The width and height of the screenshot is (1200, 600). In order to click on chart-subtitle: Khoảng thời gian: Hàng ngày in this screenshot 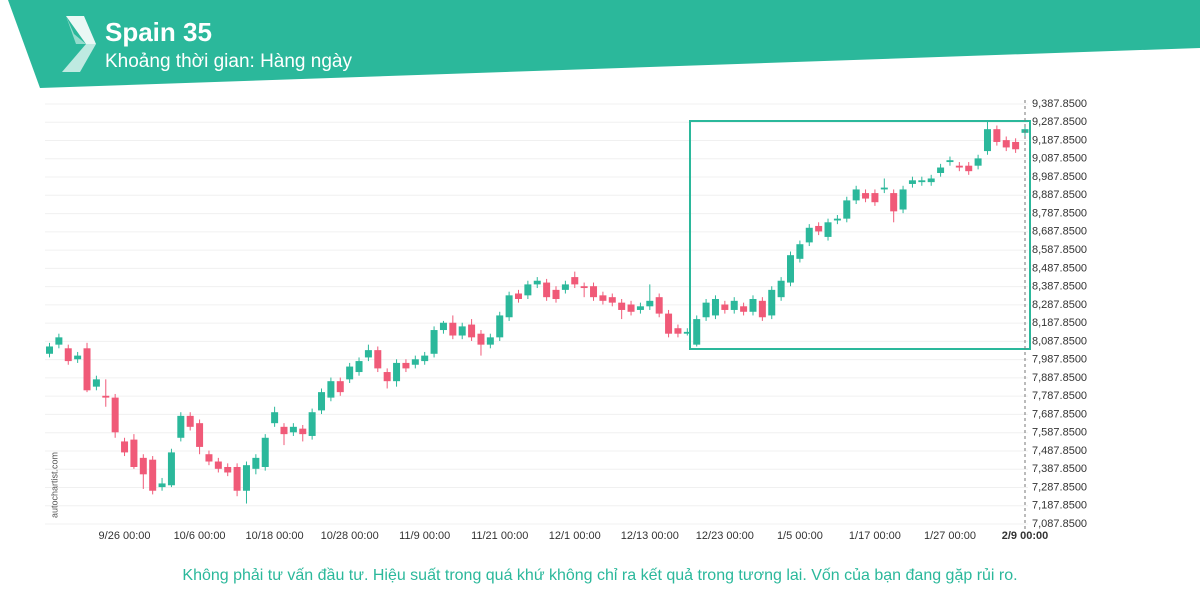, I will do `click(228, 61)`.